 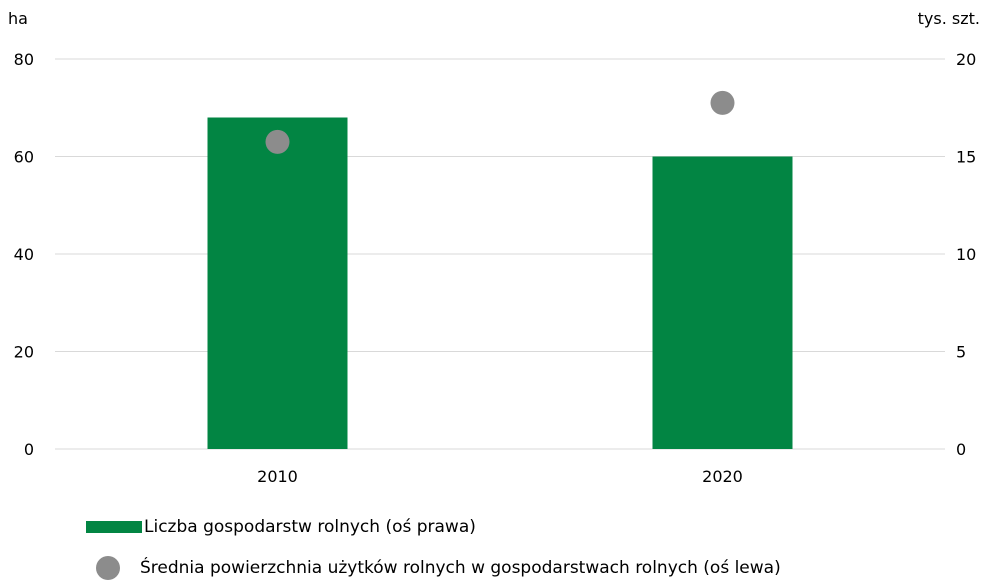 What do you see at coordinates (500, 476) in the screenshot?
I see `x-axis-ticks: 2010 2020` at bounding box center [500, 476].